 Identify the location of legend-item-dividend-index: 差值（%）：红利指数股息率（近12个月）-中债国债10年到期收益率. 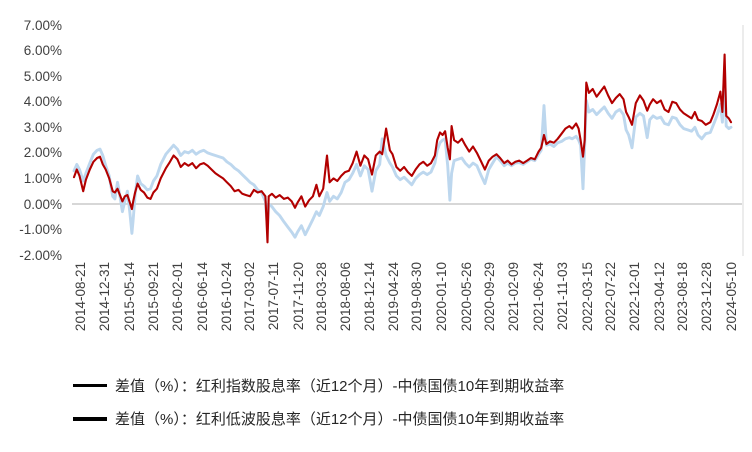
(318, 385).